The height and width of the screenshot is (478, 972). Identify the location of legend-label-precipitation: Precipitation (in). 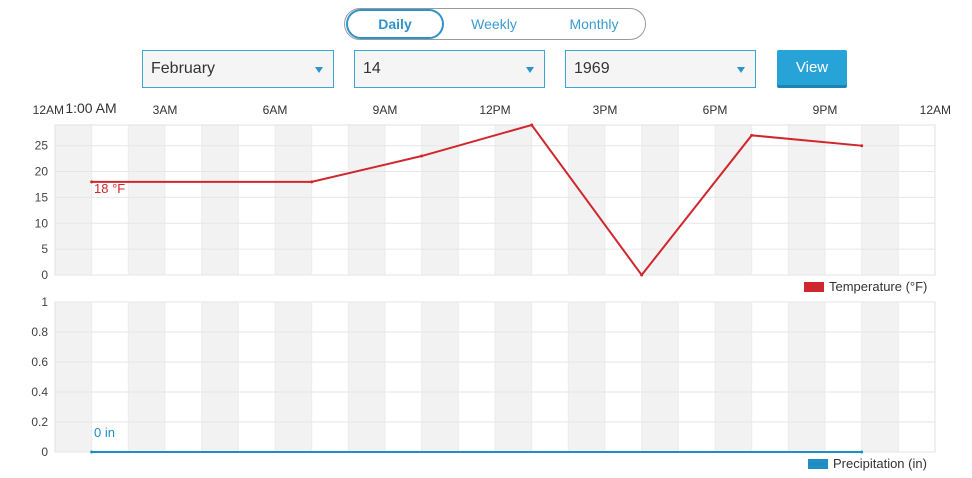
(880, 463).